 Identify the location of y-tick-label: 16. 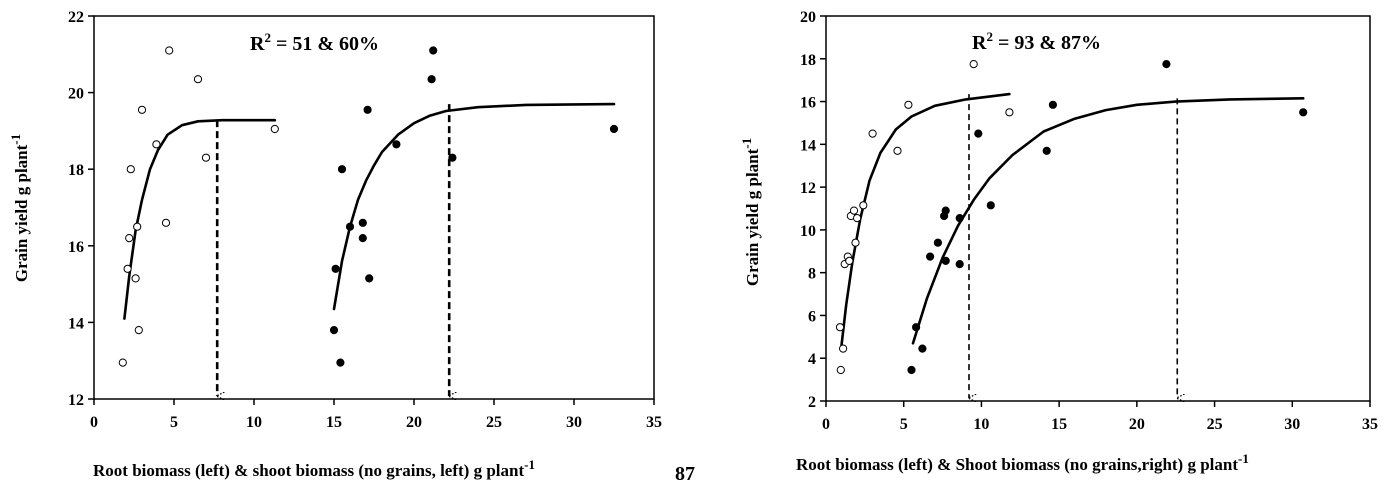
(808, 103).